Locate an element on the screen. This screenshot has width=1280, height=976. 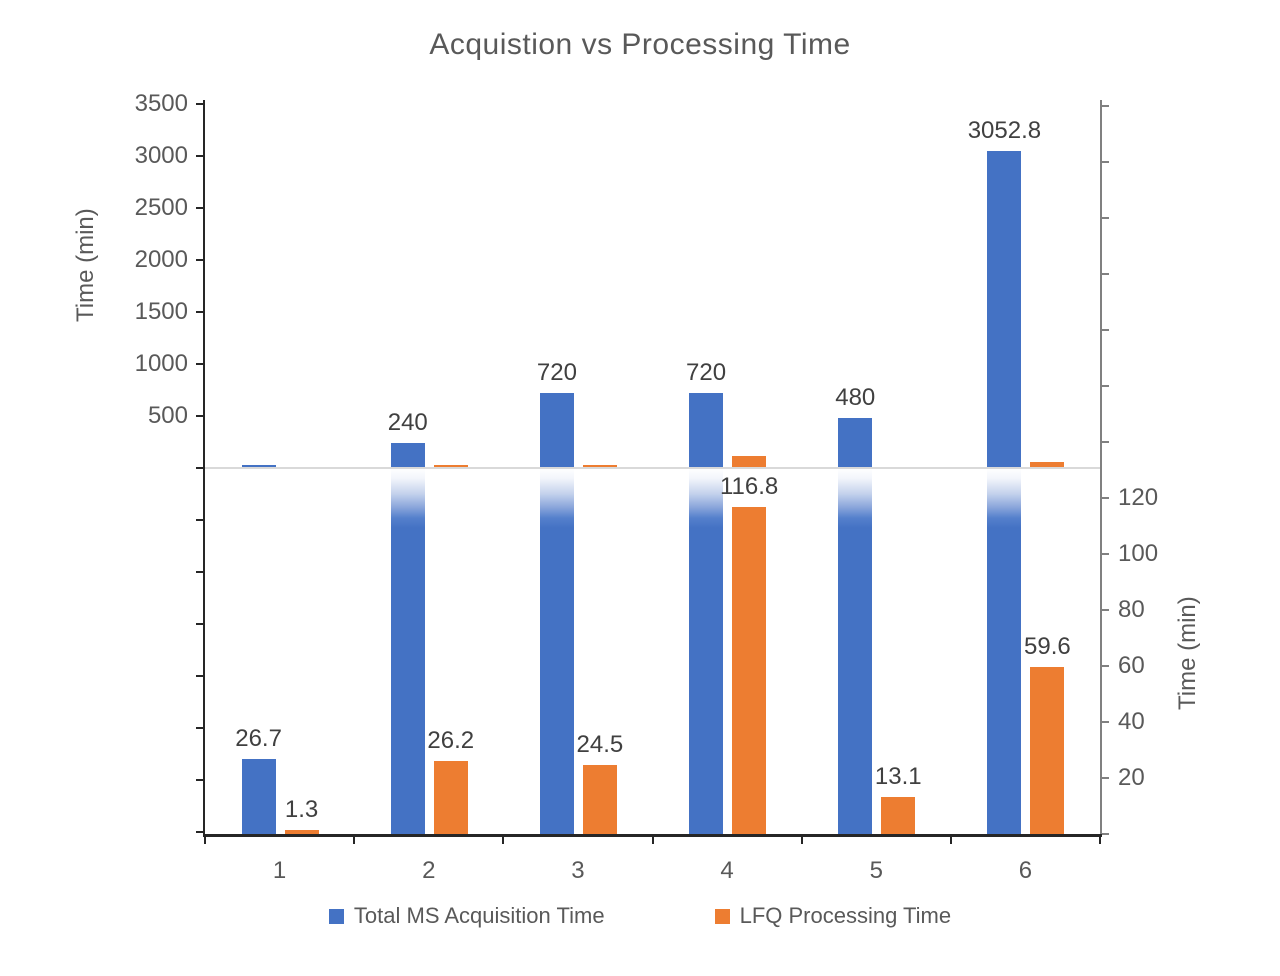
left-axis-tick-label: 3500 is located at coordinates (161, 103).